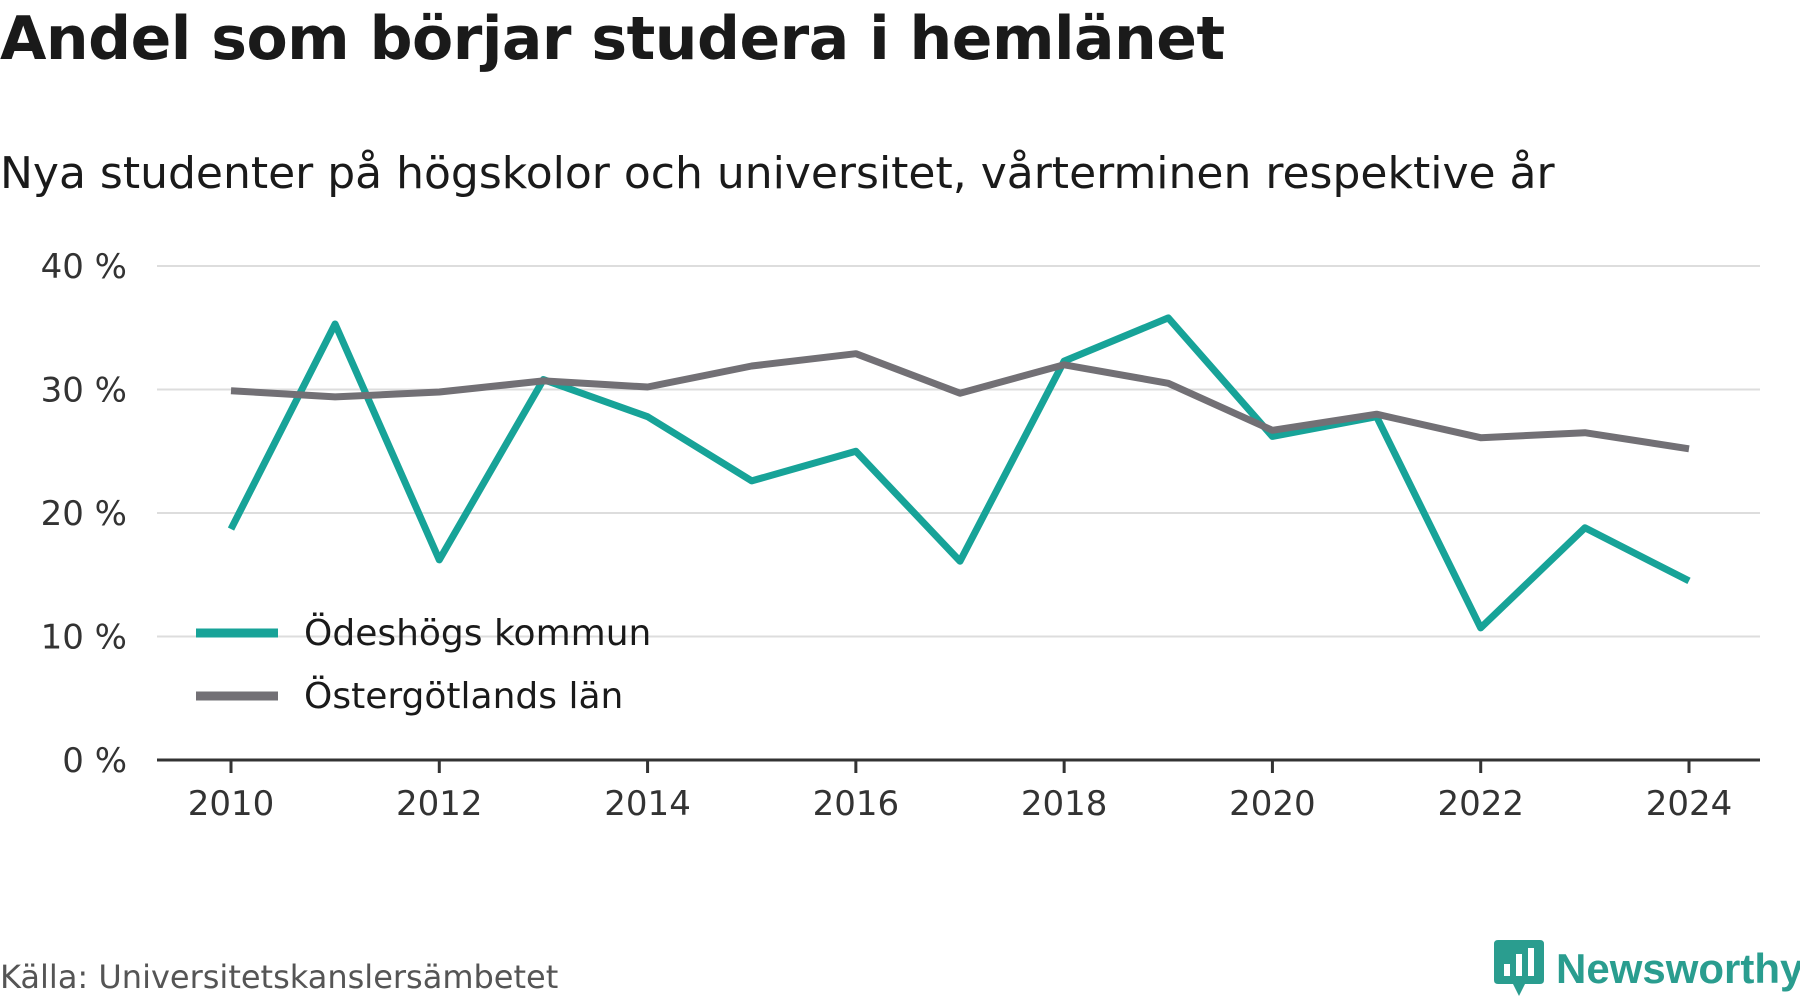  Describe the element at coordinates (1689, 804) in the screenshot. I see `x-tick-label: 2024` at that location.